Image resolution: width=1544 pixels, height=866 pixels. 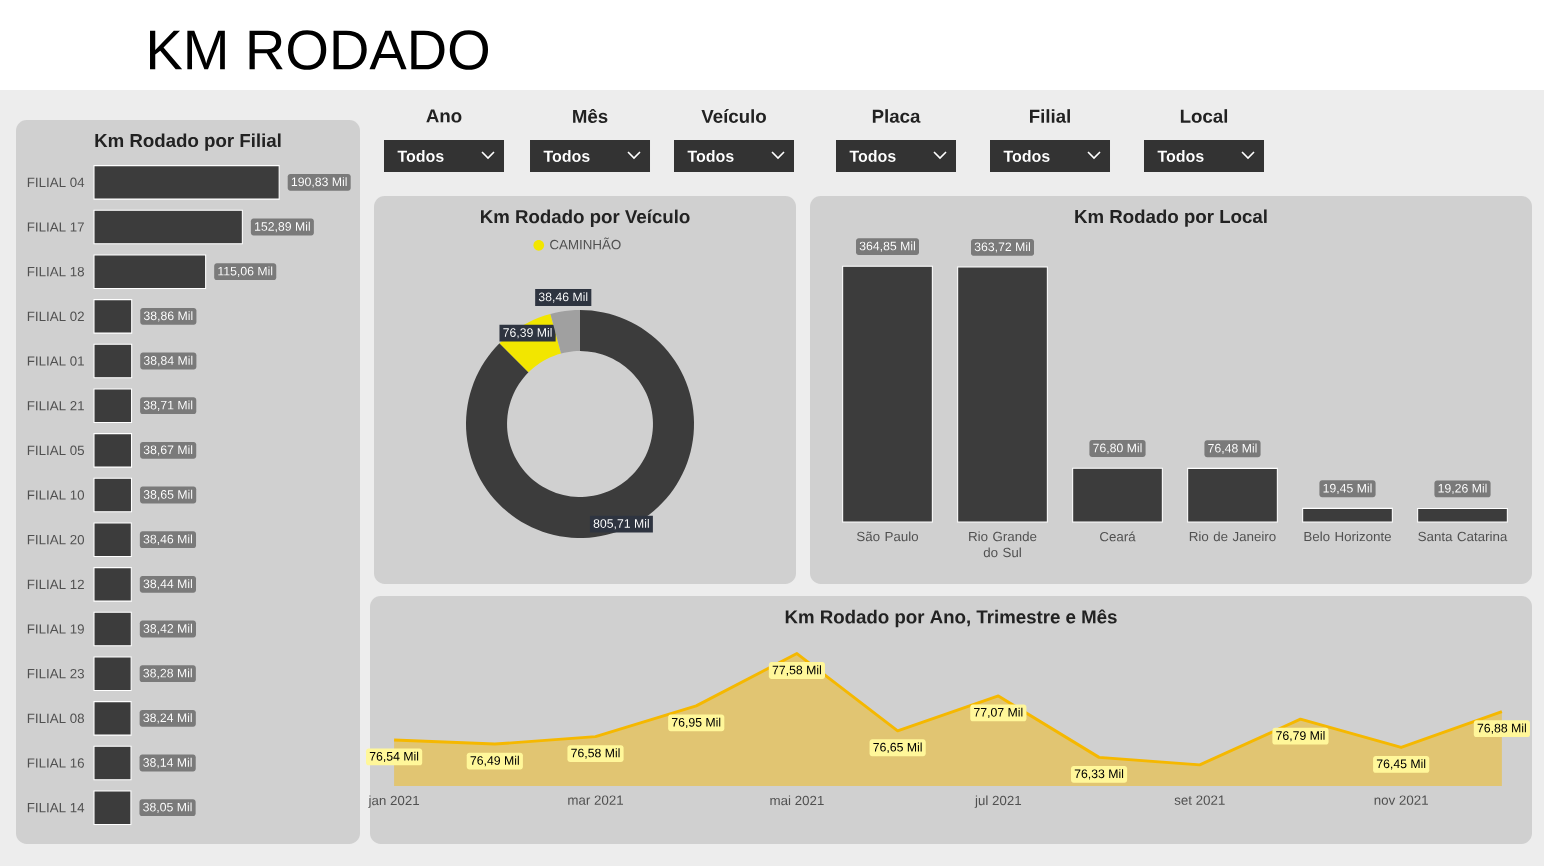 I want to click on chart-title: Km Rodado por Local, so click(x=1171, y=218).